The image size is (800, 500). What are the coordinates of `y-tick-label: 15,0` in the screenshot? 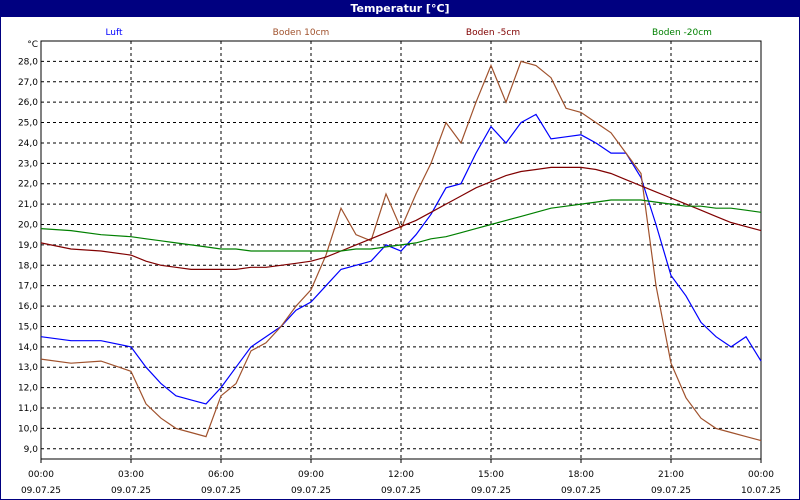 It's located at (28, 327).